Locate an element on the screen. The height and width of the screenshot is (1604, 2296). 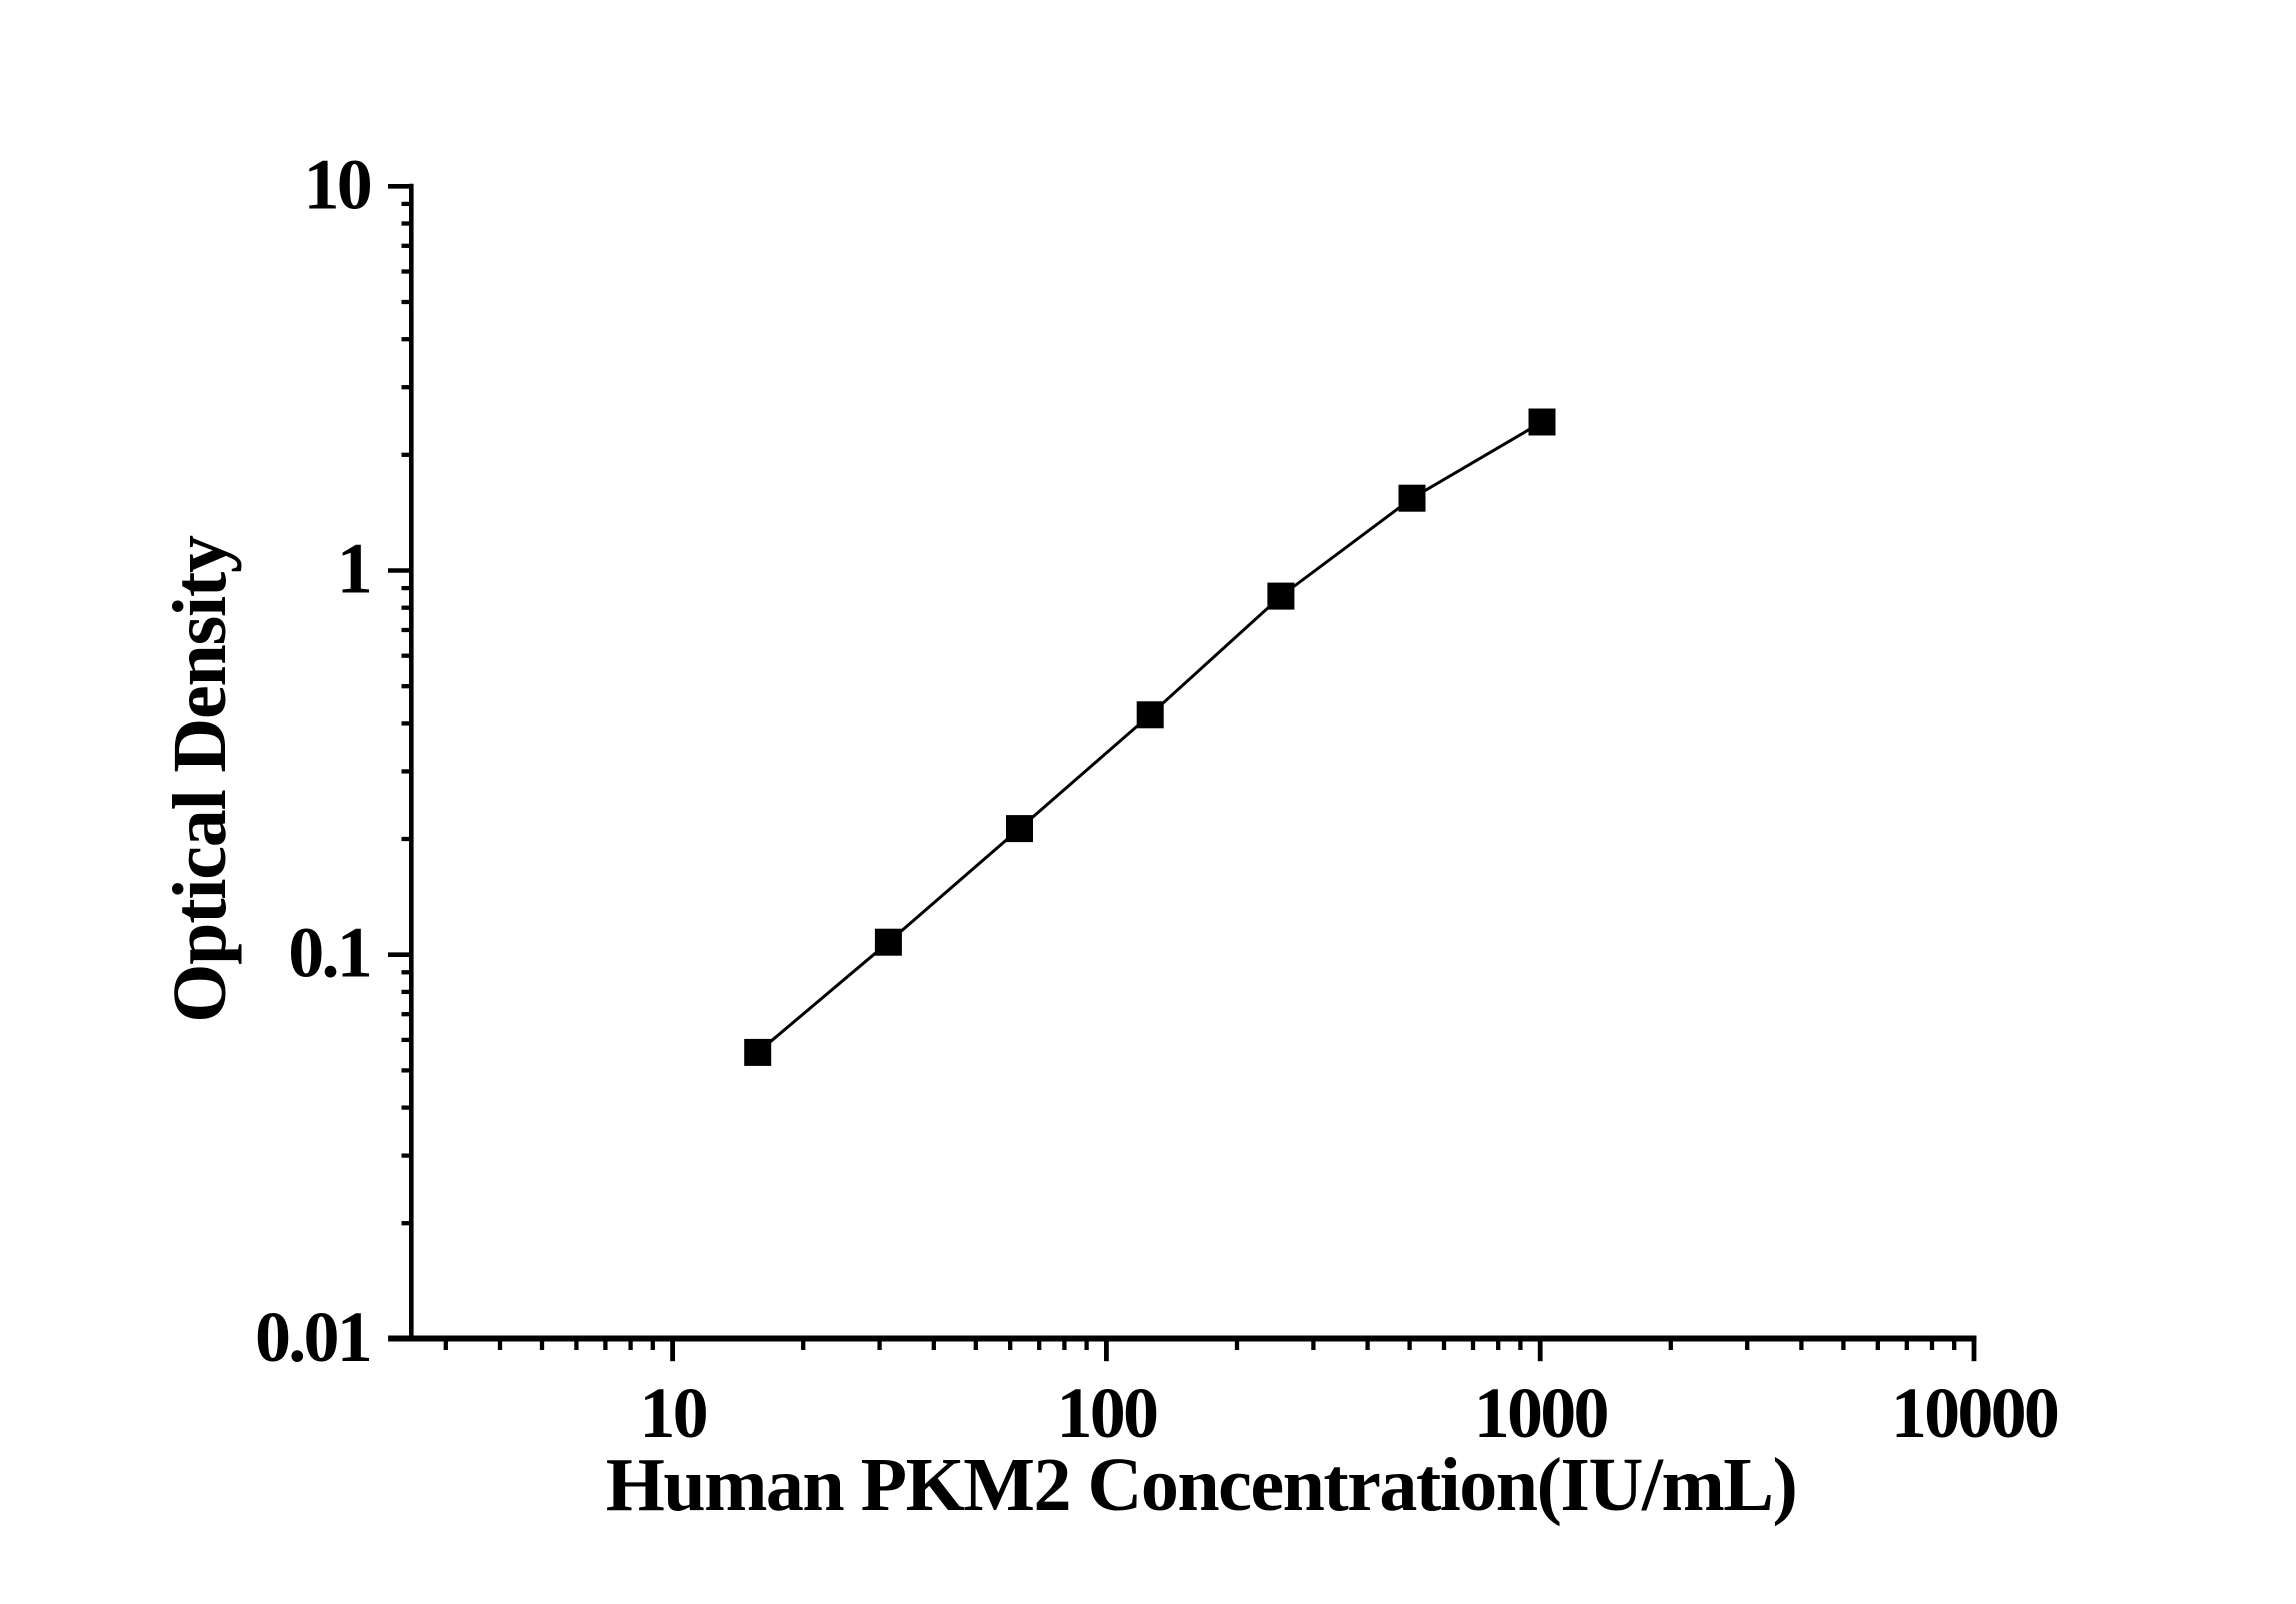
svg-text: Optical Density is located at coordinates (200, 779).